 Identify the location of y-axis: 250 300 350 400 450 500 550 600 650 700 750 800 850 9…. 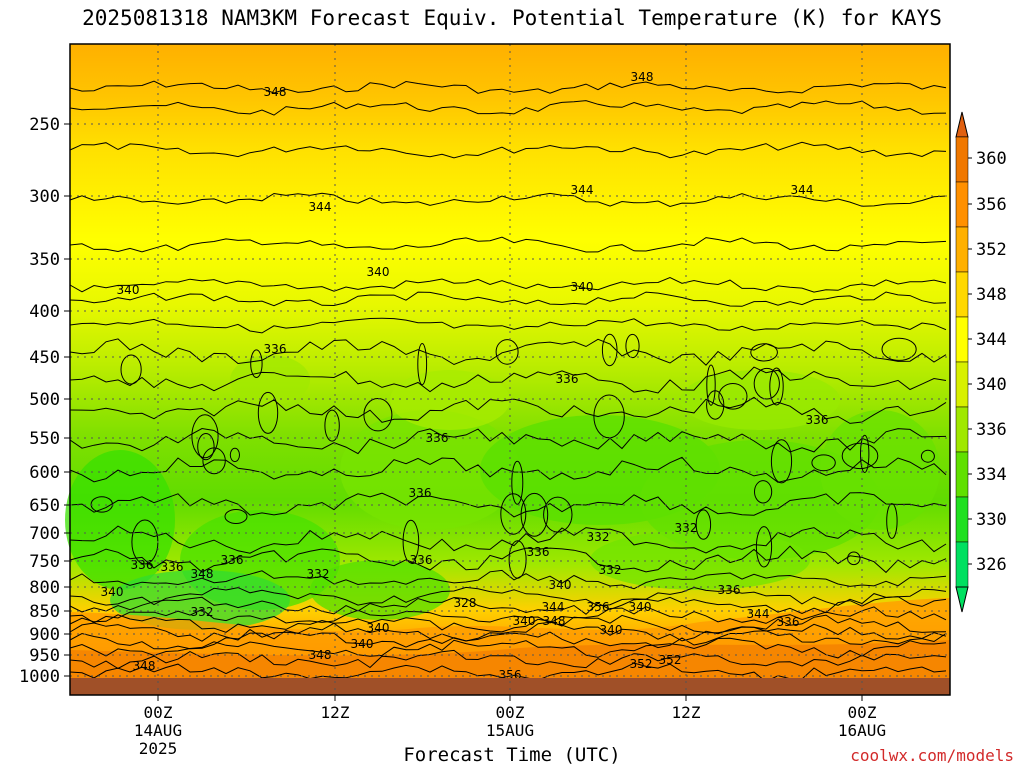
(44, 401).